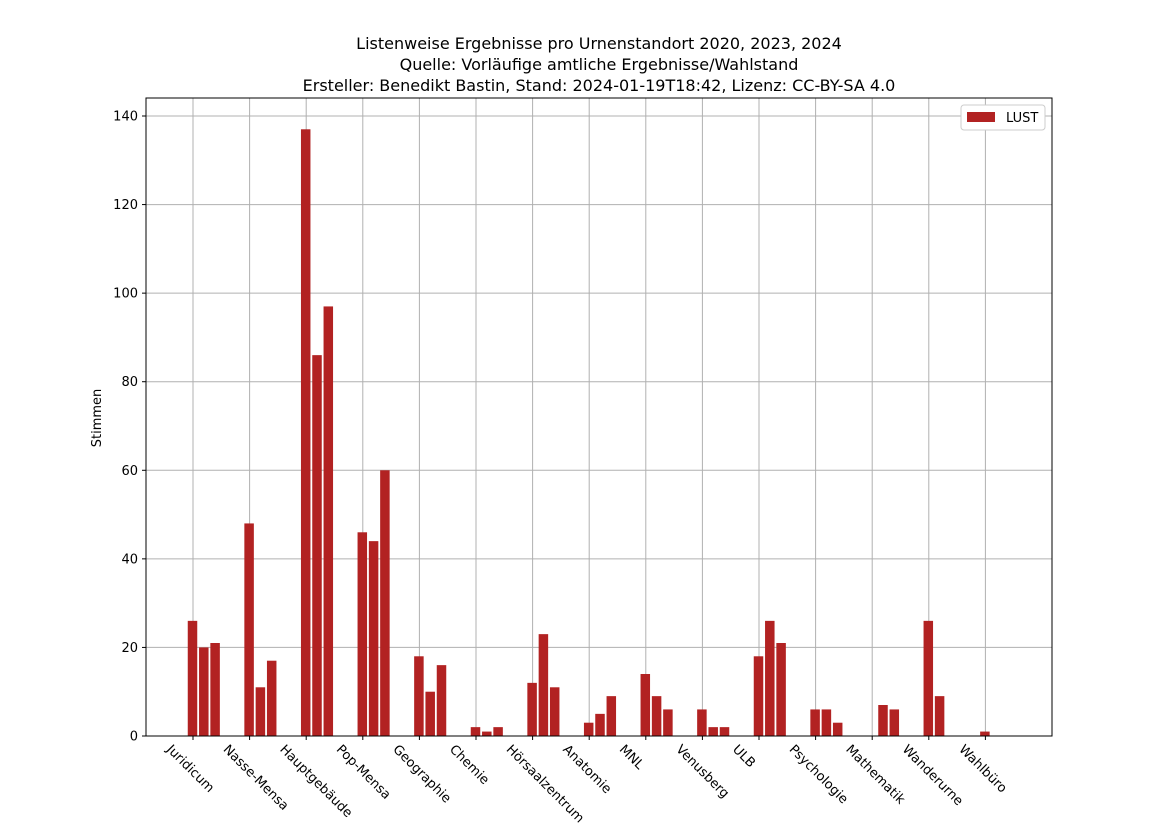 Image resolution: width=1169 pixels, height=826 pixels. What do you see at coordinates (875, 775) in the screenshot?
I see `x-tick-label: Mathematik` at bounding box center [875, 775].